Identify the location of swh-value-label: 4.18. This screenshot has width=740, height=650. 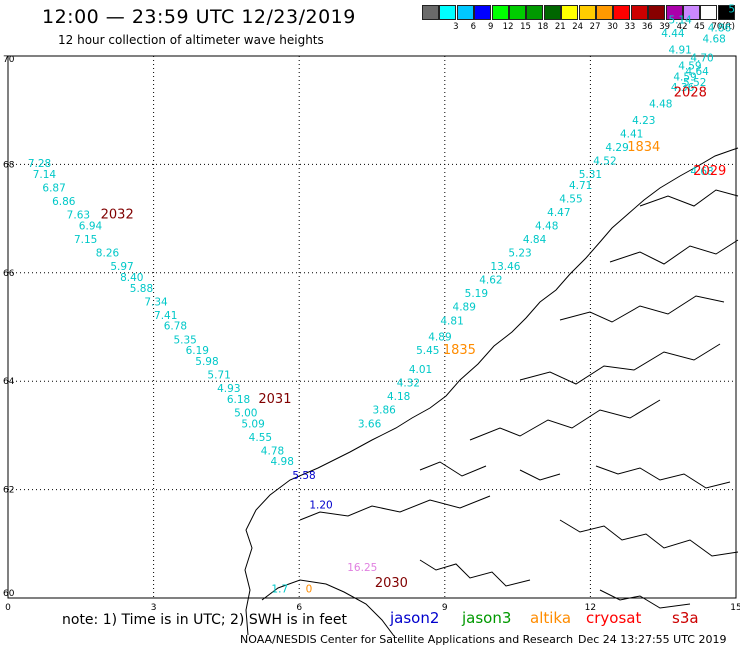
(398, 397).